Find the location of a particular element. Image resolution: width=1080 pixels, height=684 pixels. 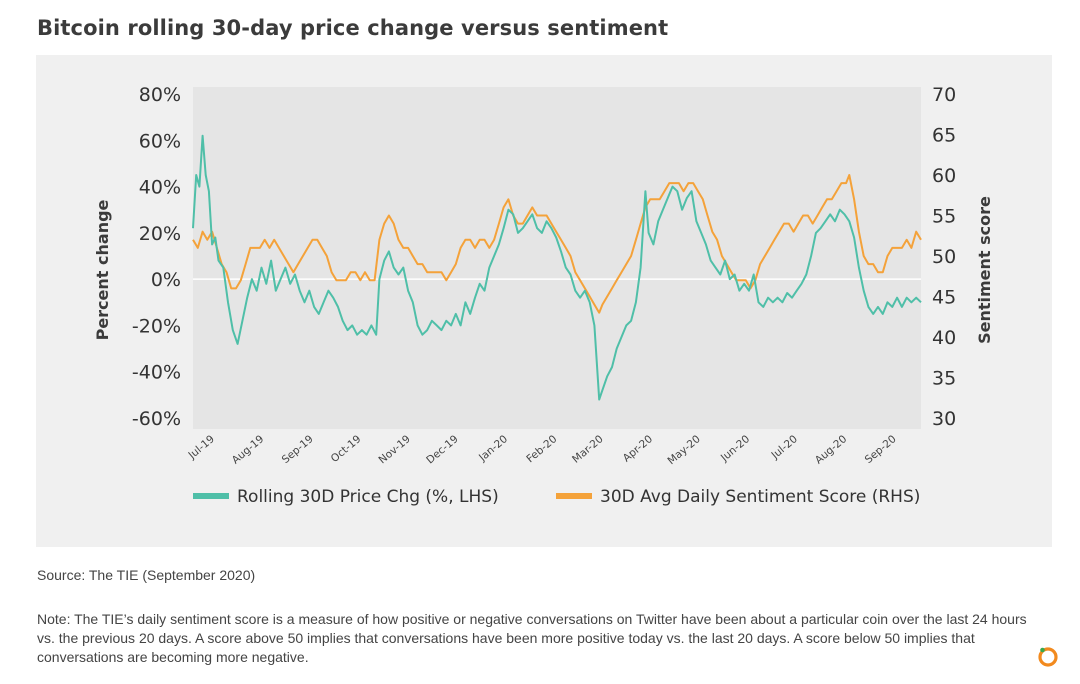

left-tick-label: 0% is located at coordinates (166, 280).